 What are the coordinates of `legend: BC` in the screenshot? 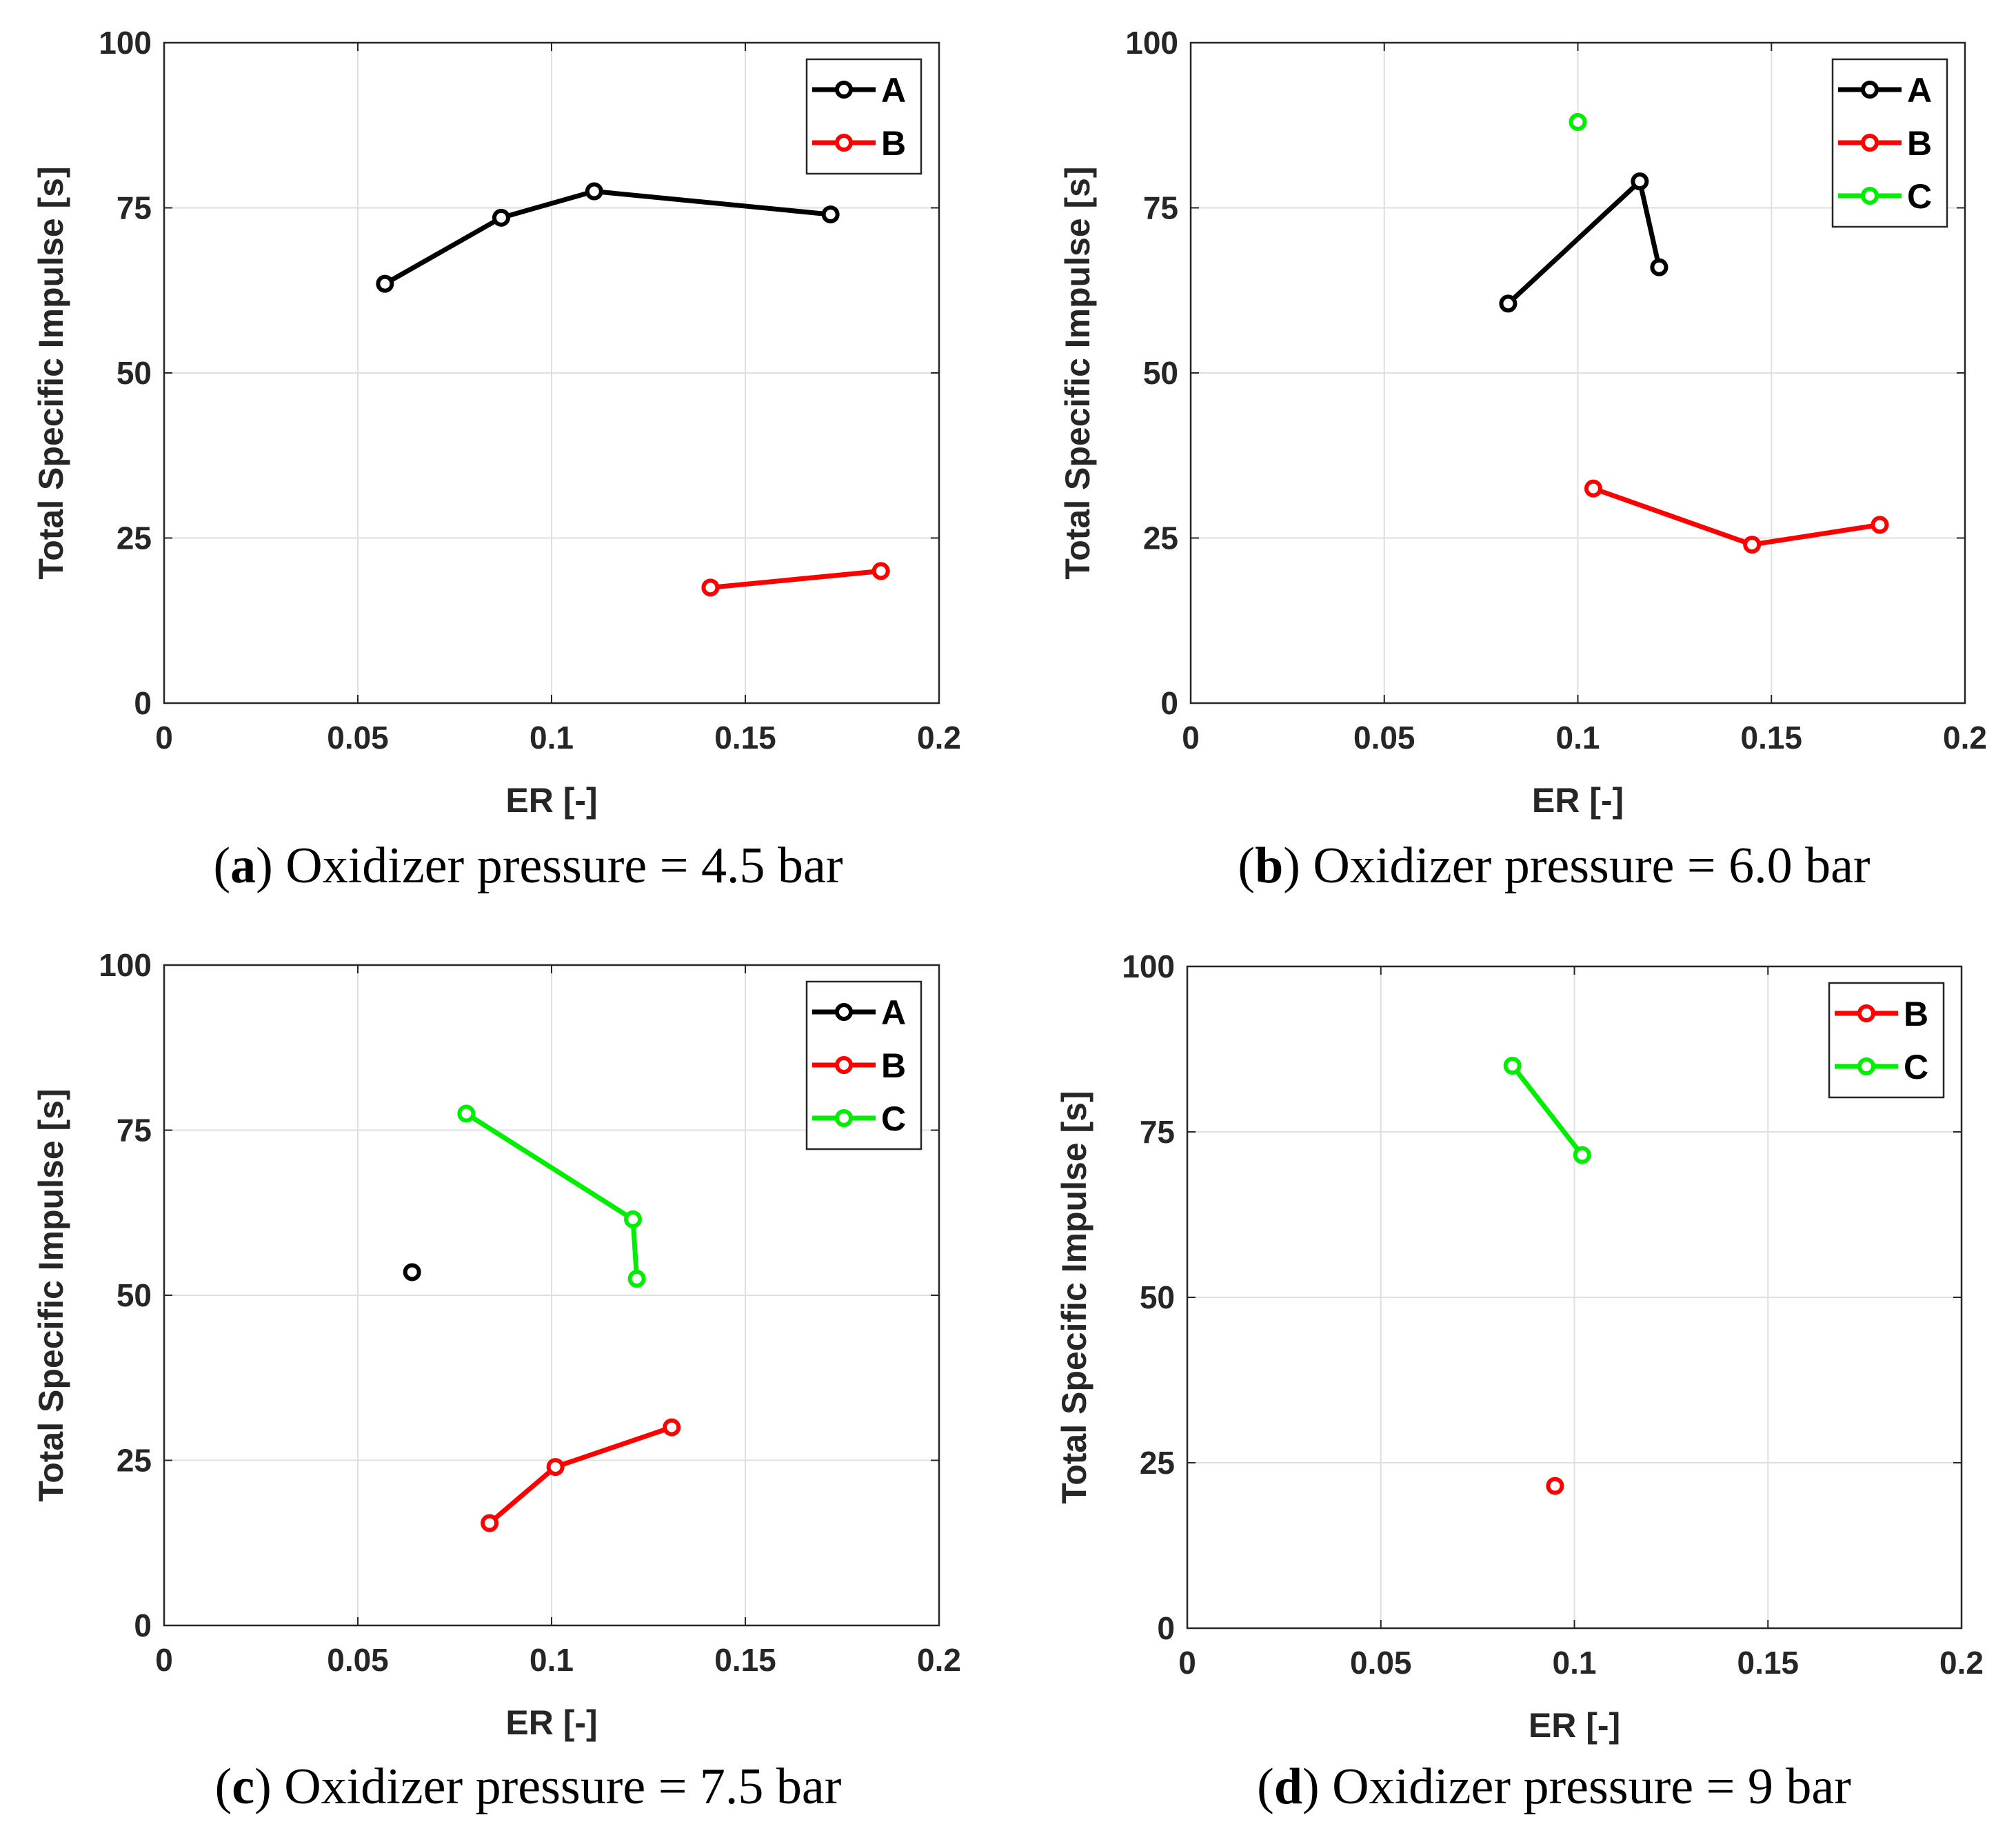 It's located at (1886, 1040).